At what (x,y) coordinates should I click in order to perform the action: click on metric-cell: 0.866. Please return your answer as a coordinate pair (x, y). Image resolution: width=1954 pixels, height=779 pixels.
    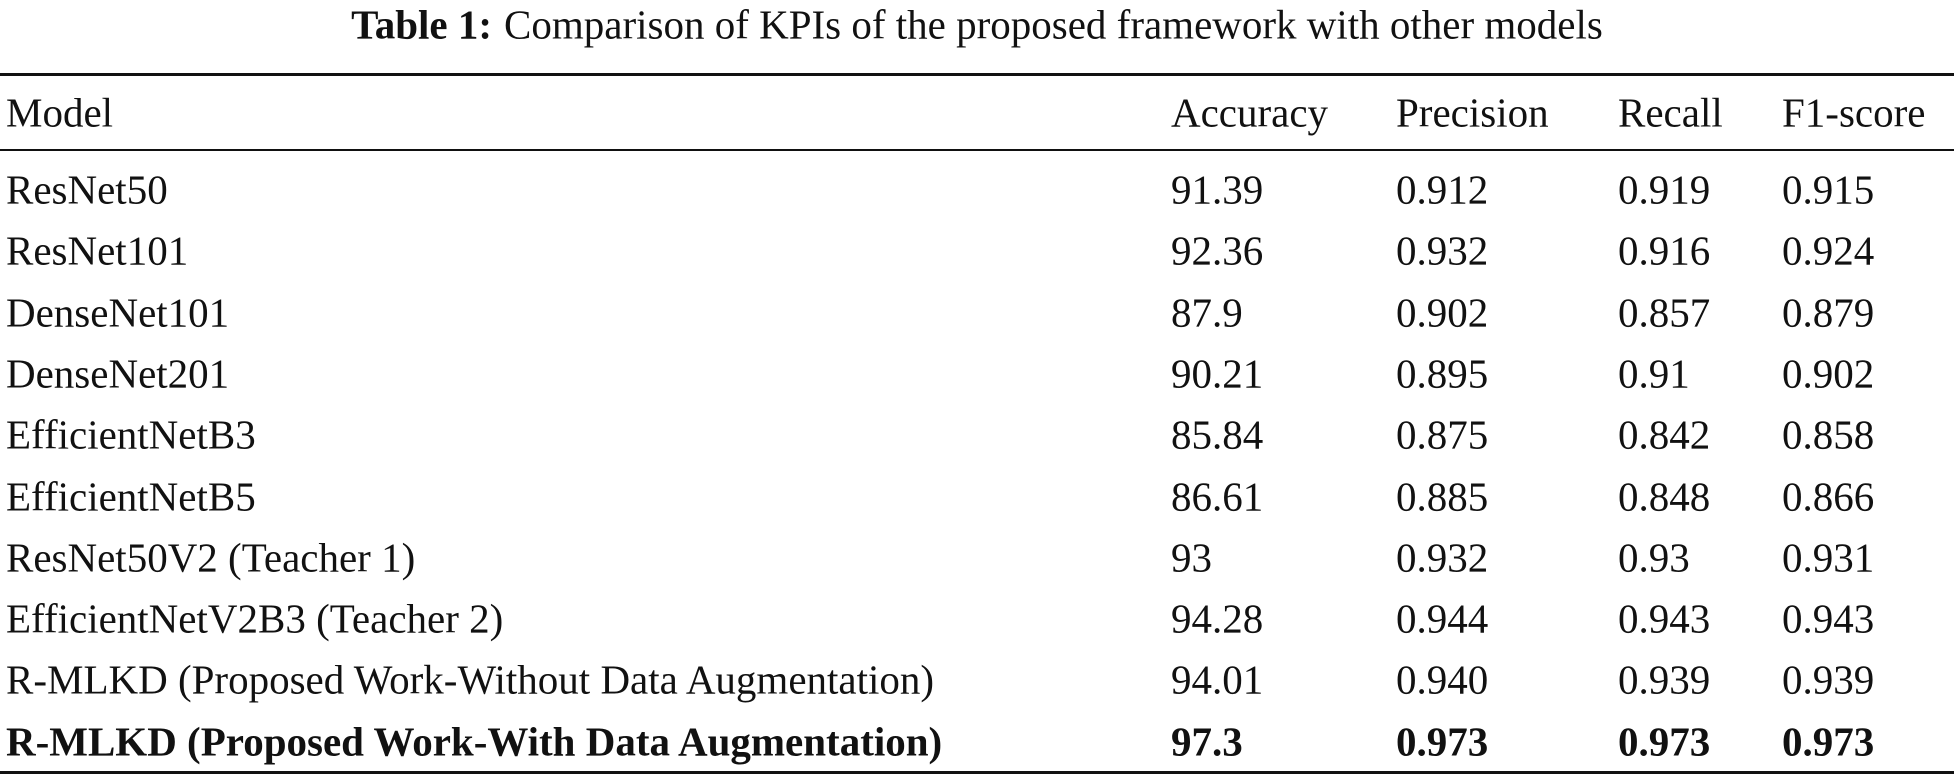
    Looking at the image, I should click on (1828, 496).